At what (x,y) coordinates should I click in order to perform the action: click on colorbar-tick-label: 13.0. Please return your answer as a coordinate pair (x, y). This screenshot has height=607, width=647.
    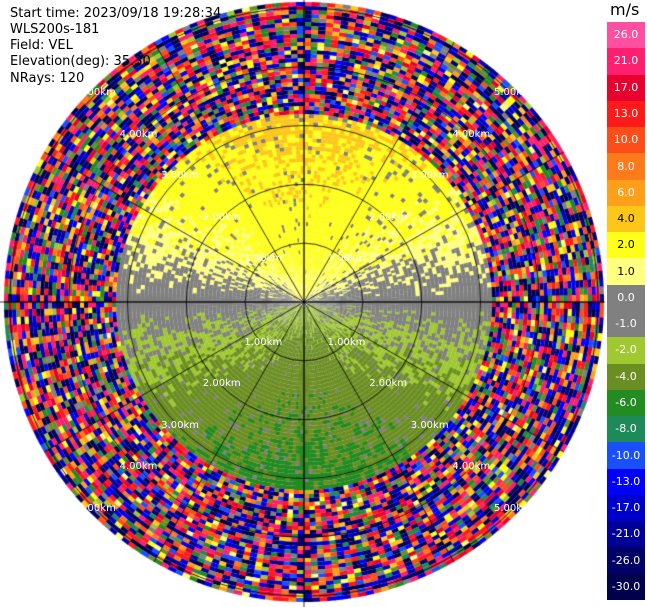
    Looking at the image, I should click on (626, 113).